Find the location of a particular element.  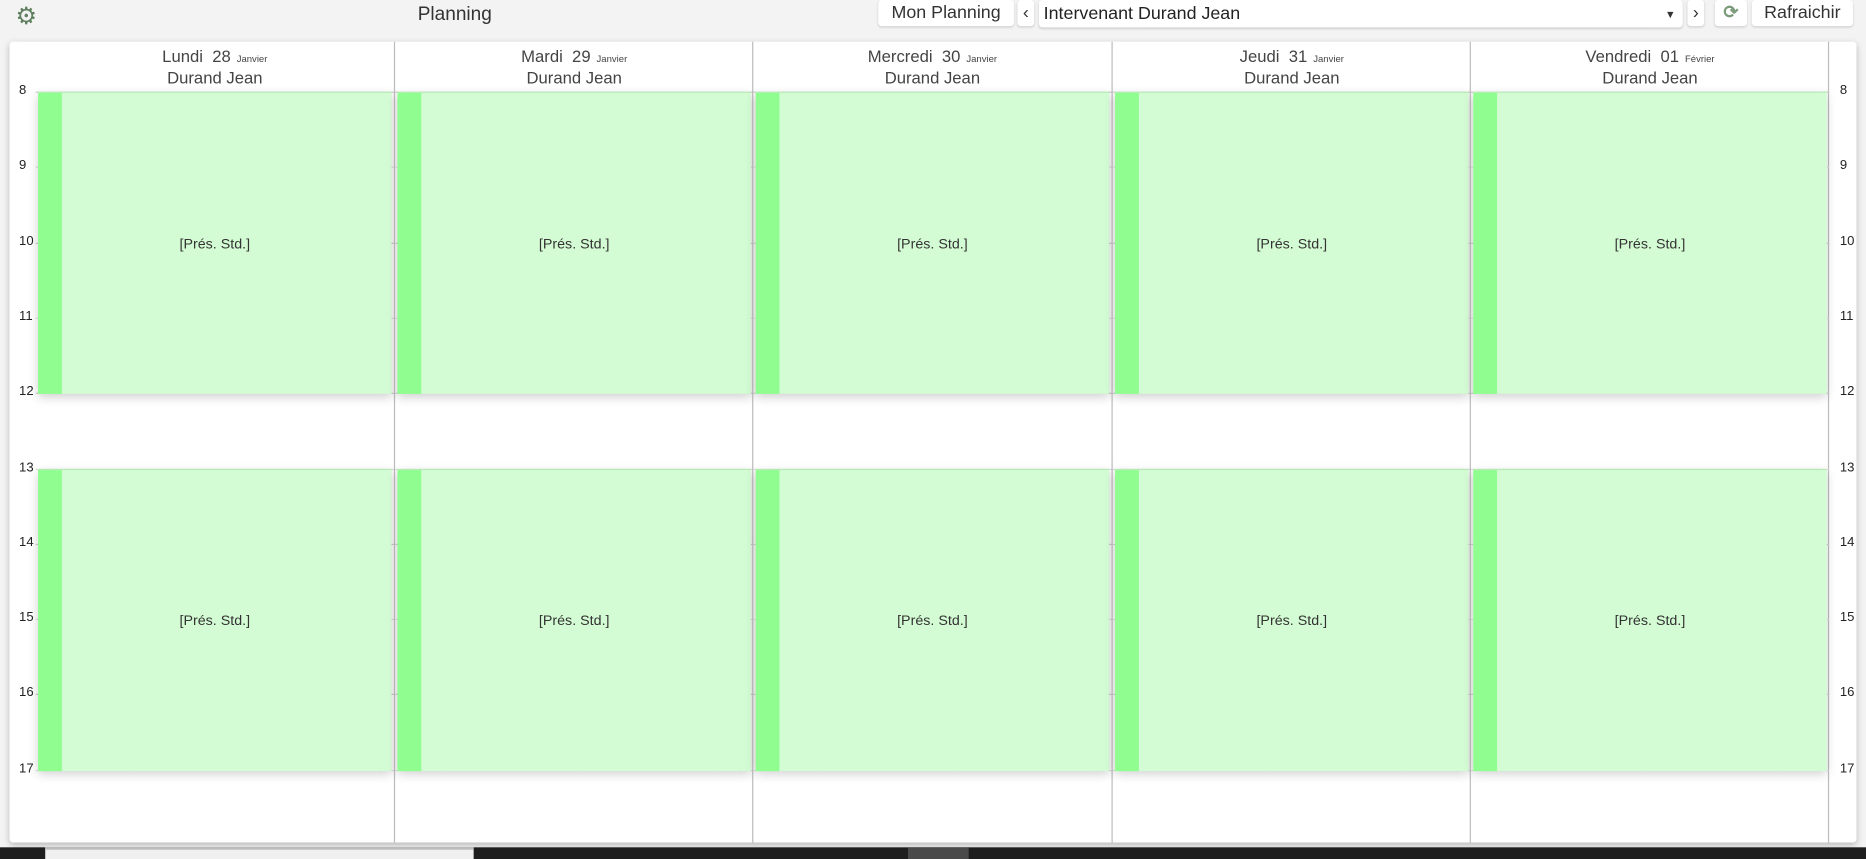

taskbar is located at coordinates (933, 853).